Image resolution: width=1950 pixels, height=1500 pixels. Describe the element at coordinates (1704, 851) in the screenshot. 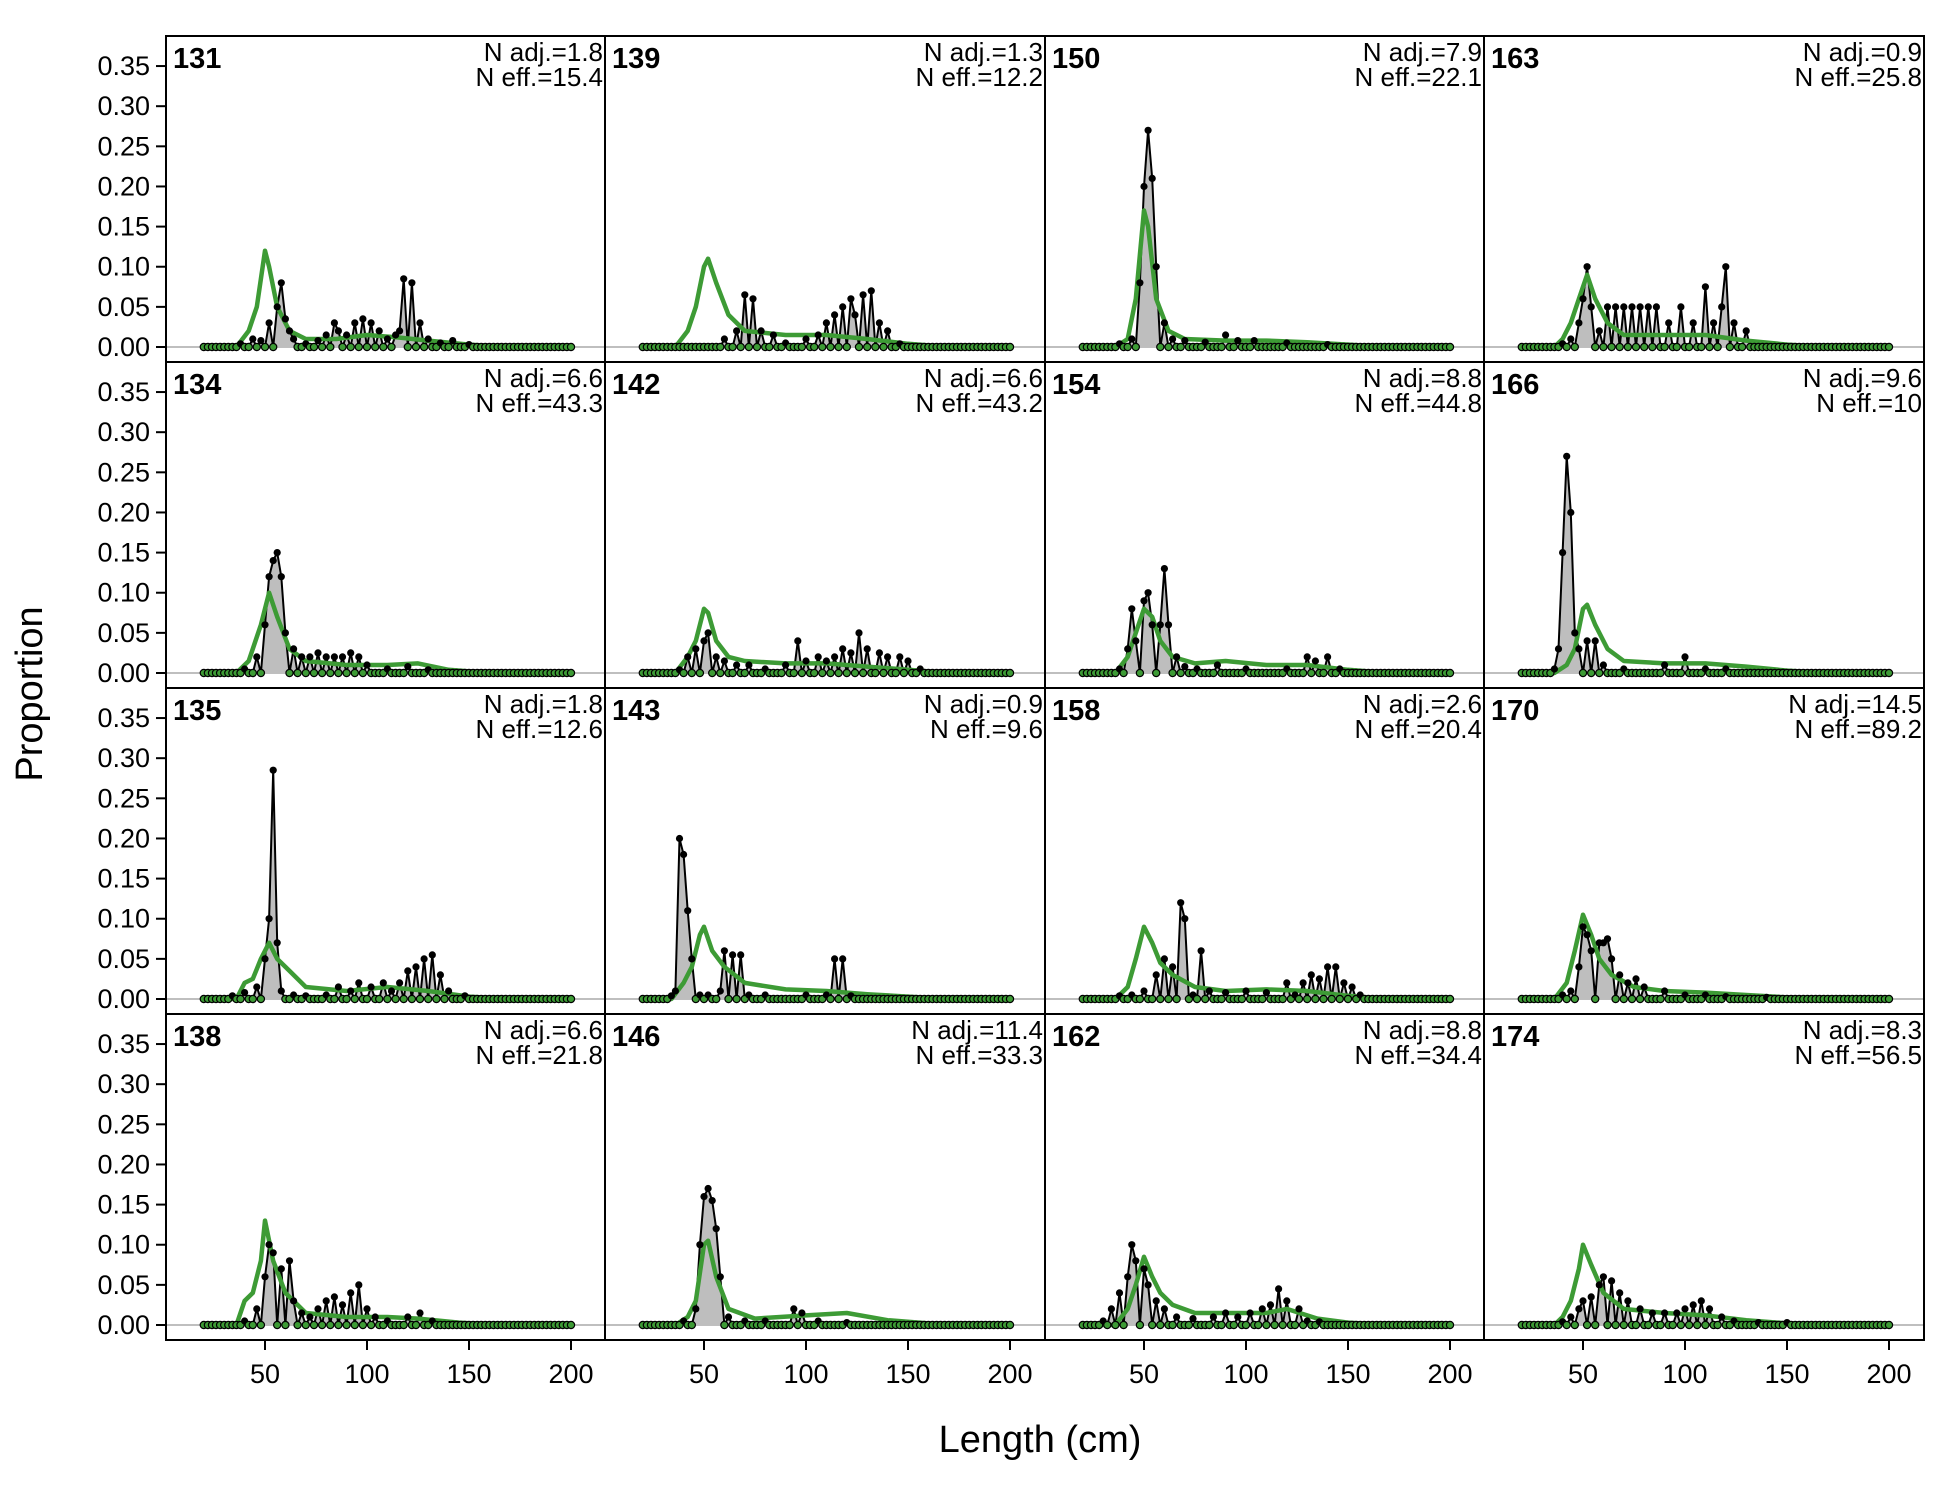

I see `panel-170: 170 N adj.=14.5N eff.=89.2` at that location.